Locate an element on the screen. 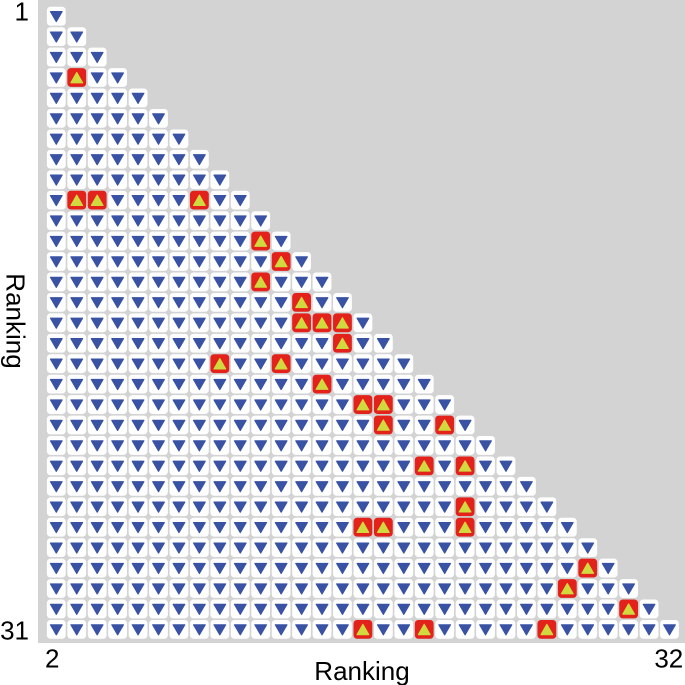 The width and height of the screenshot is (685, 685). svg-text: 31 is located at coordinates (14, 630).